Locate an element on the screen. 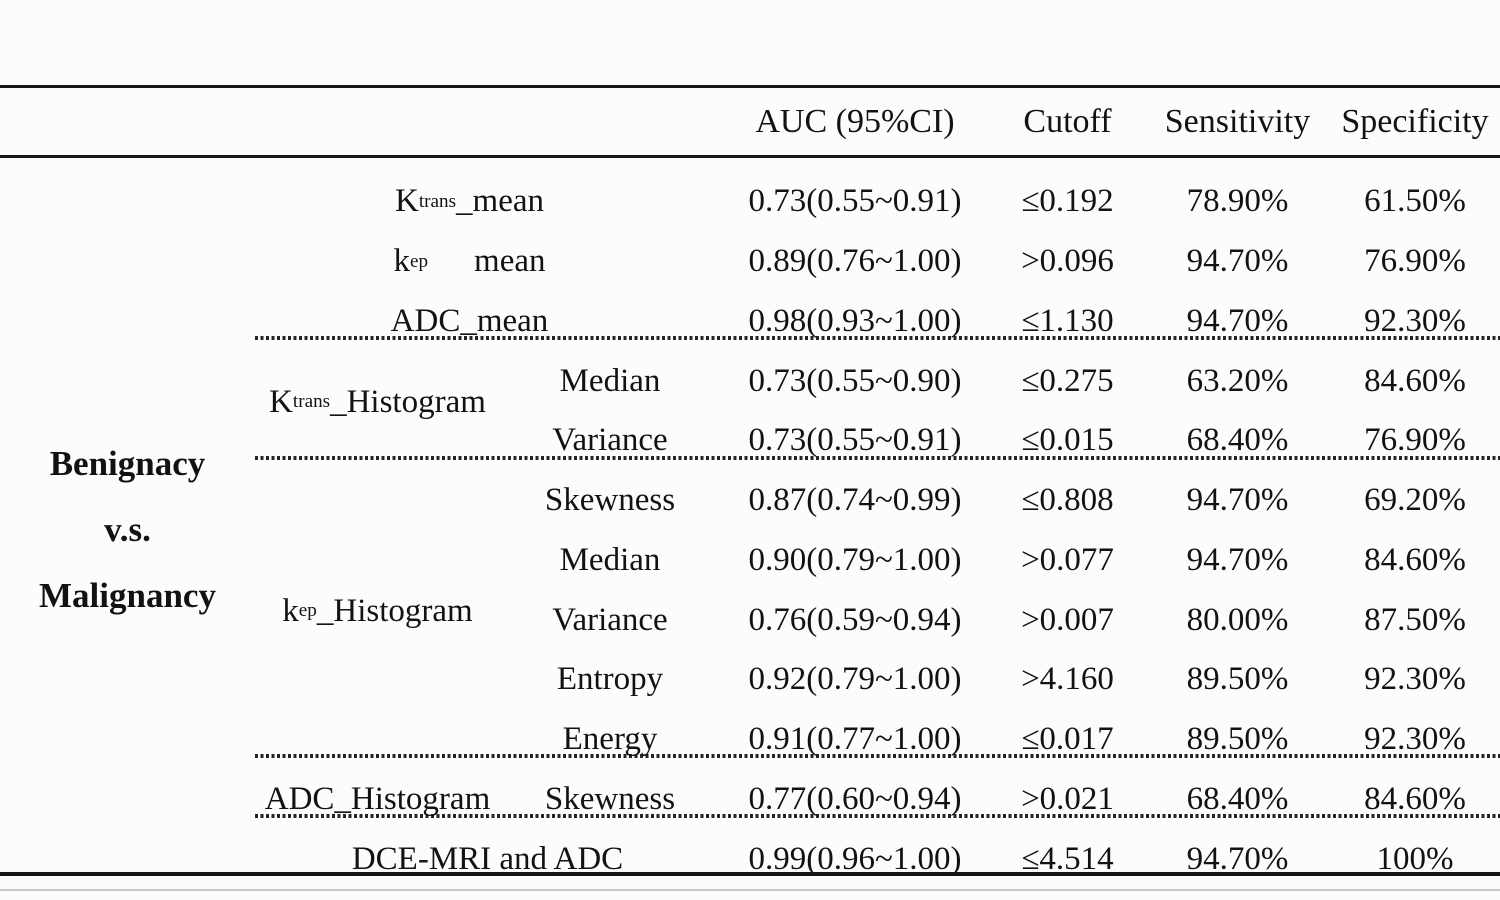 This screenshot has width=1500, height=900. feature-label: ADC_mean is located at coordinates (469, 320).